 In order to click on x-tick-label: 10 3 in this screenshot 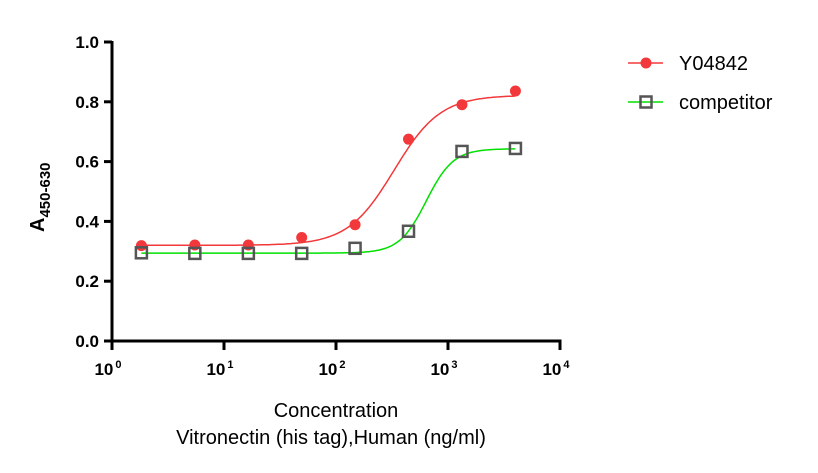, I will do `click(443, 369)`.